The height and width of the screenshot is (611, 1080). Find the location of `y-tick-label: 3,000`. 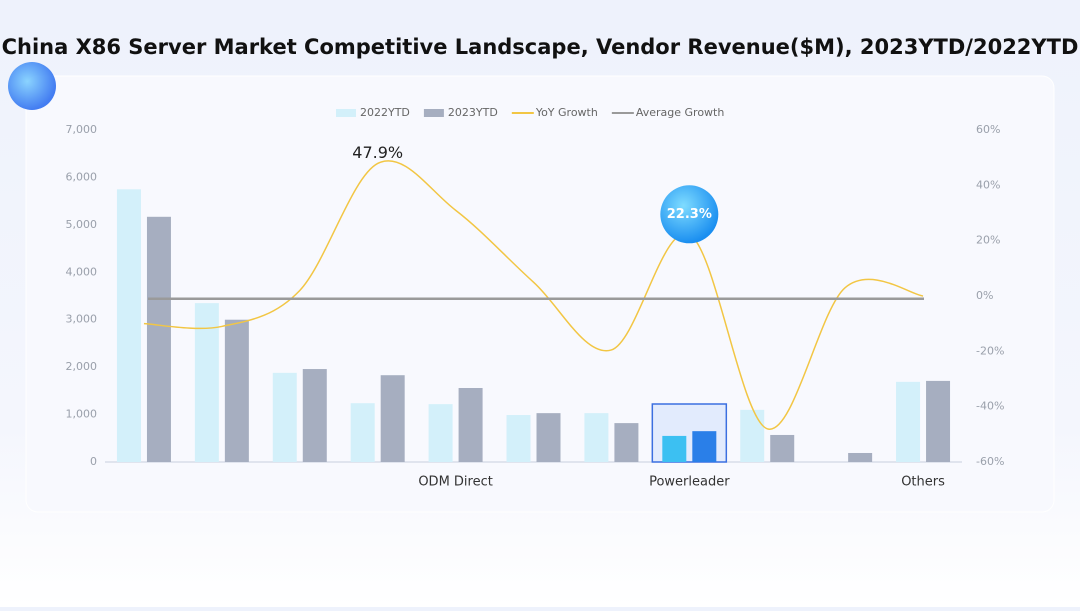

y-tick-label: 3,000 is located at coordinates (82, 319).